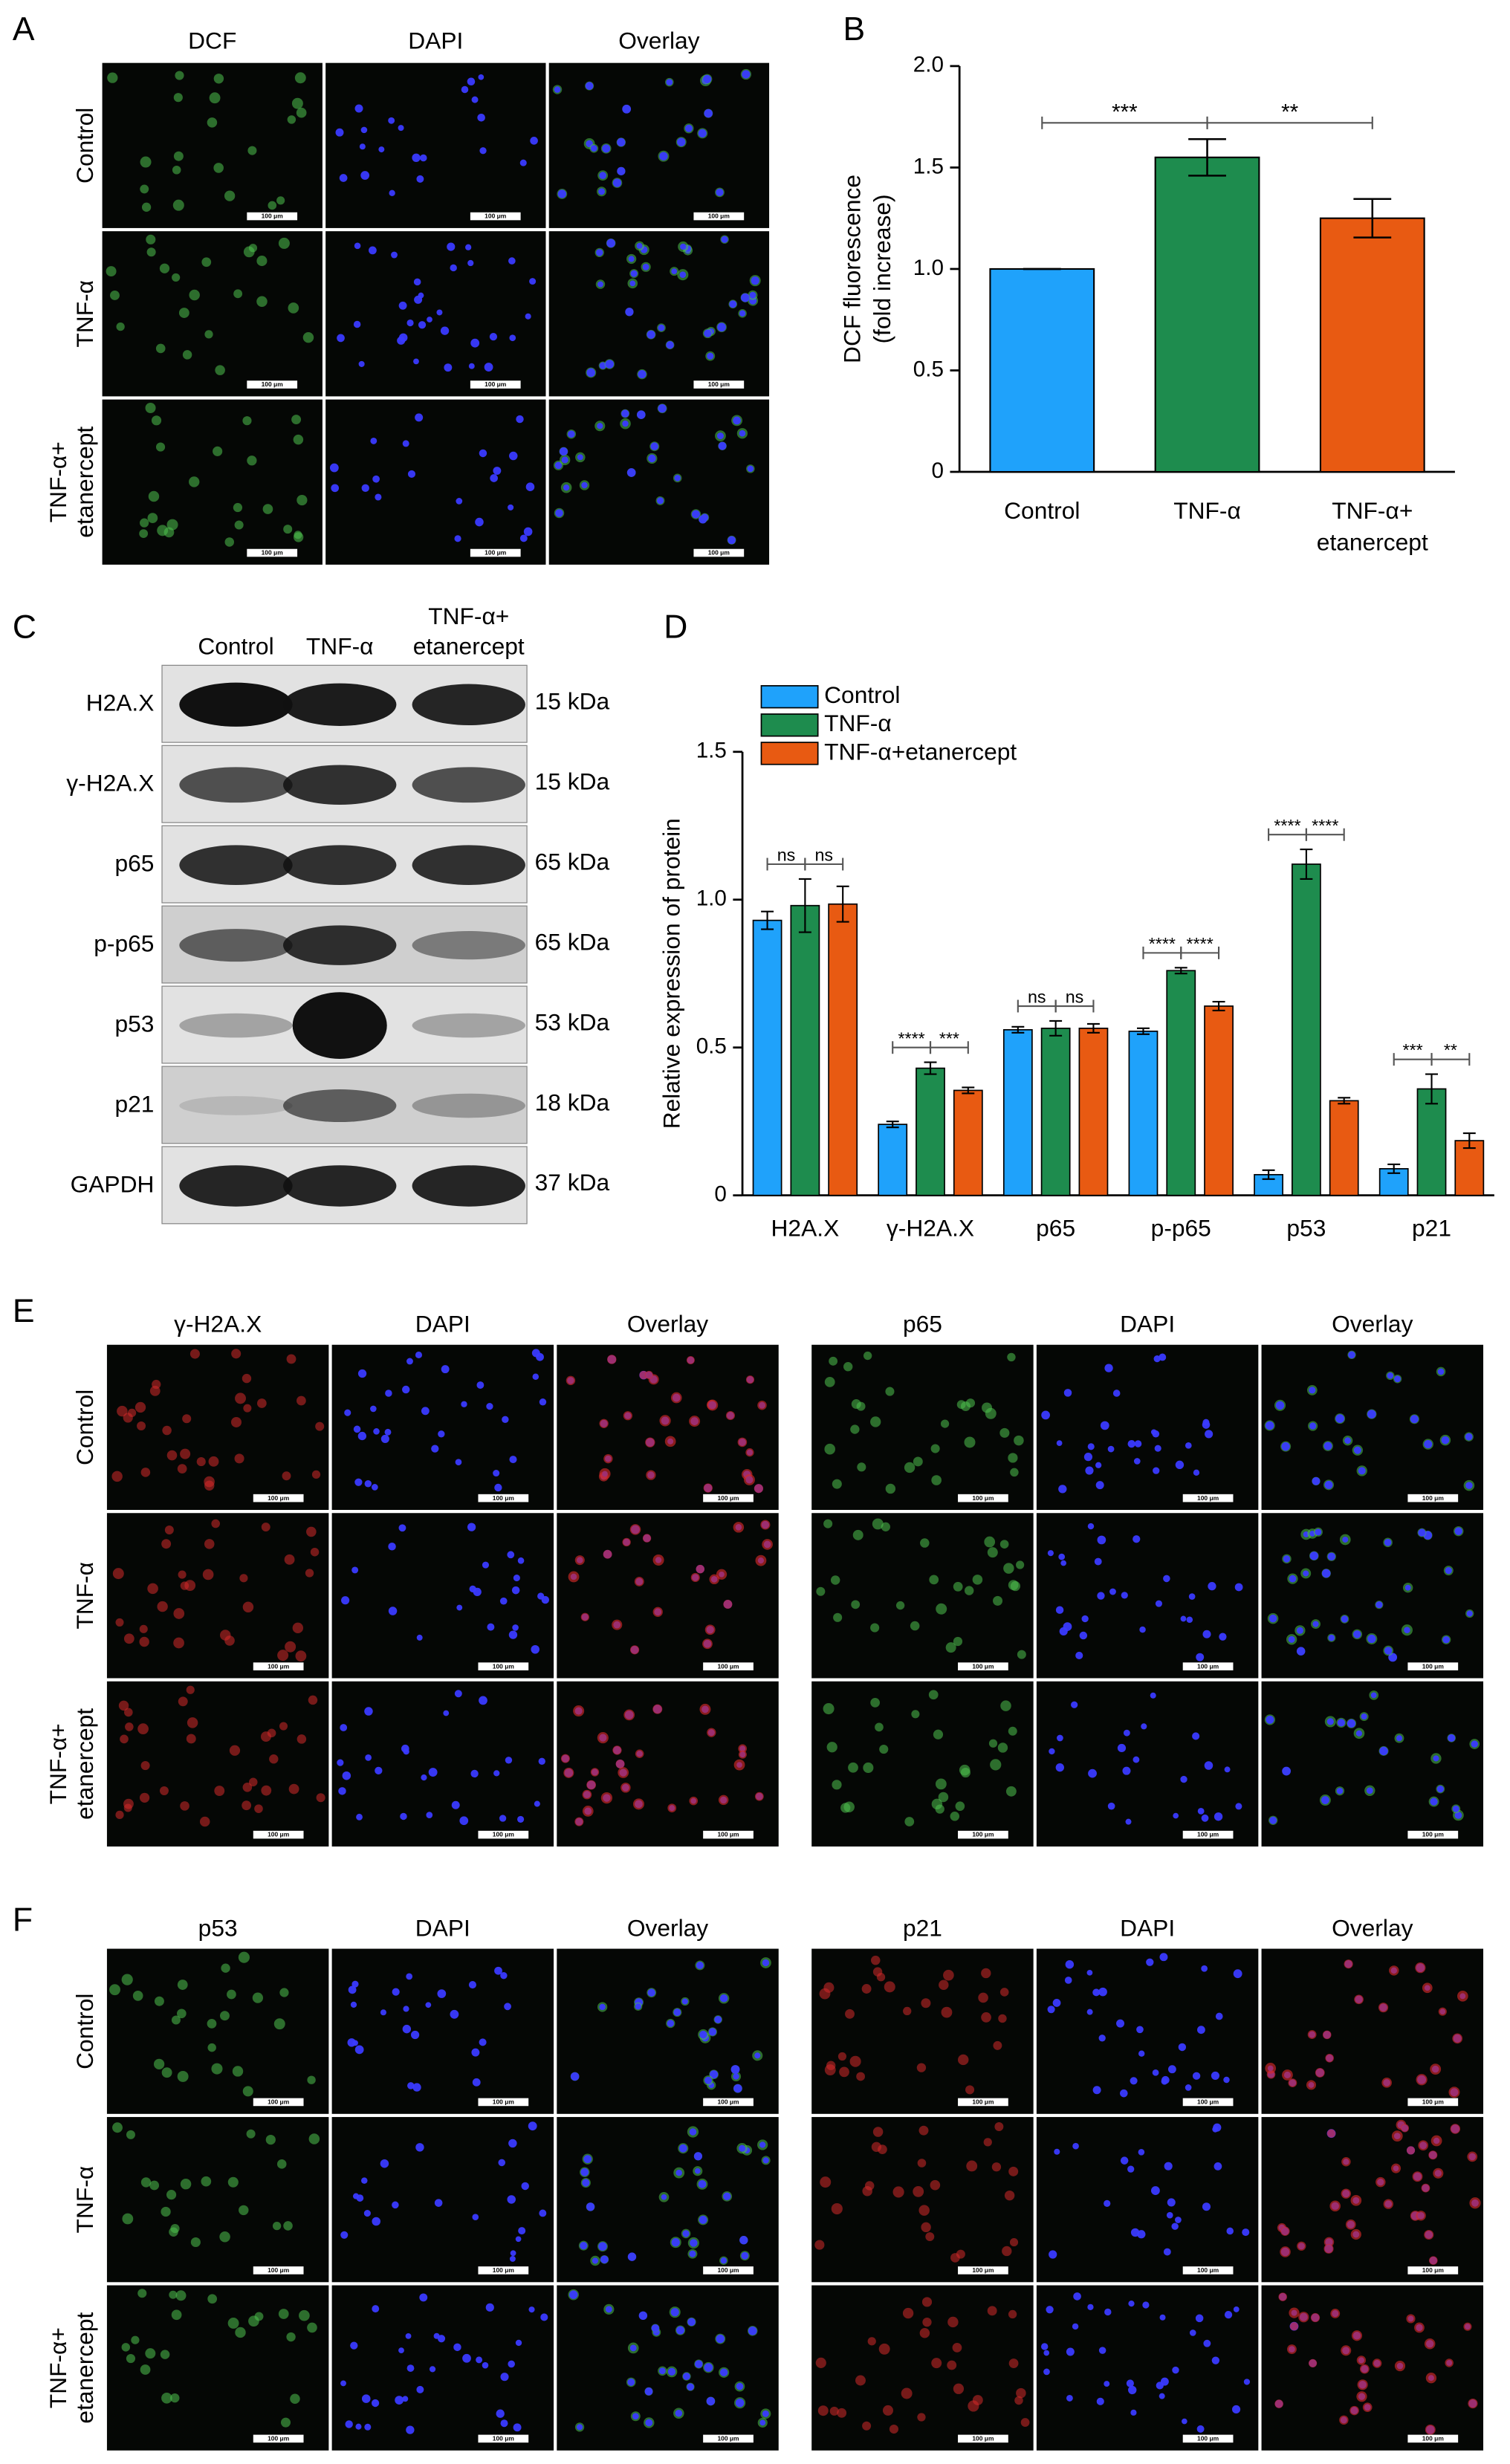 The image size is (1510, 2464). Describe the element at coordinates (572, 701) in the screenshot. I see `size-label: 15 kDa` at that location.